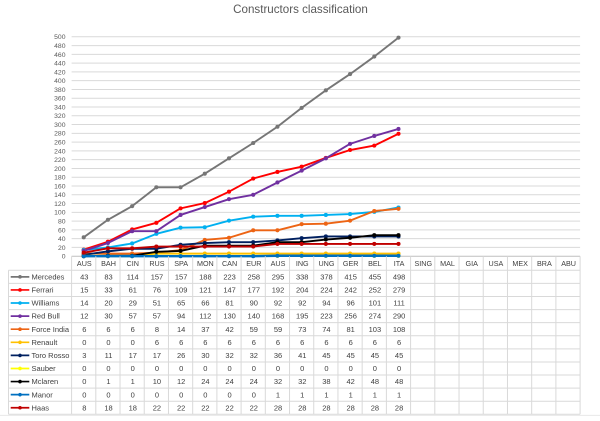 The width and height of the screenshot is (600, 421). What do you see at coordinates (60, 151) in the screenshot?
I see `svg-text: 240` at bounding box center [60, 151].